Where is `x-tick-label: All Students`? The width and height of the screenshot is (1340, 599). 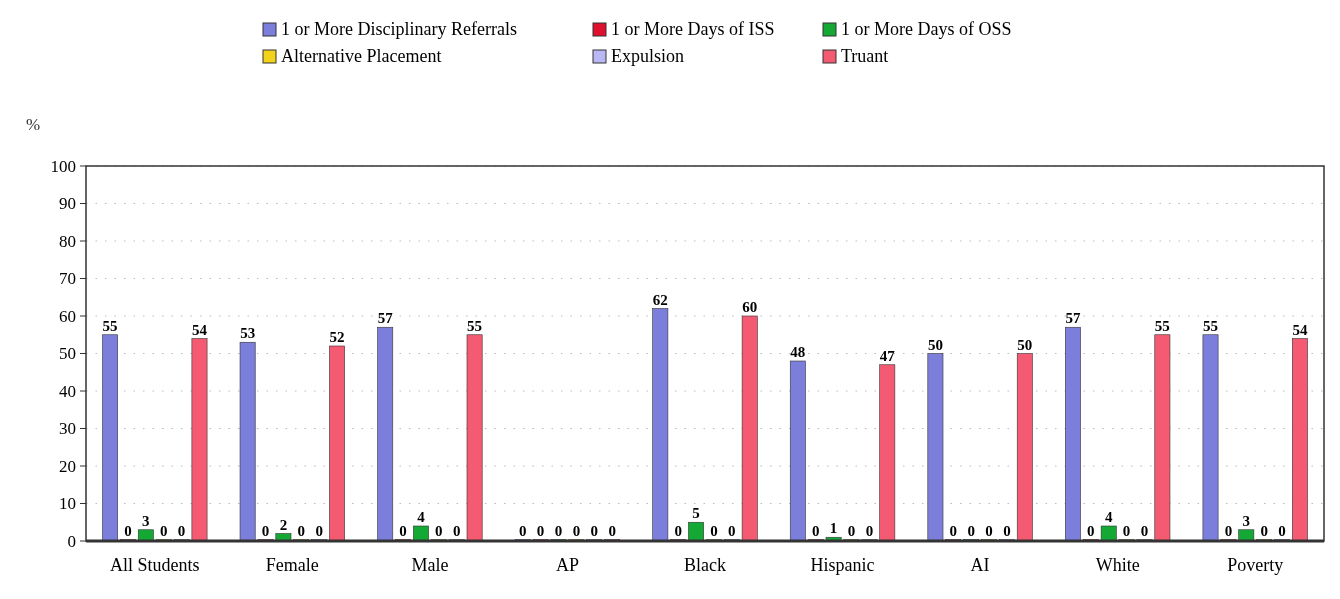
x-tick-label: All Students is located at coordinates (155, 565).